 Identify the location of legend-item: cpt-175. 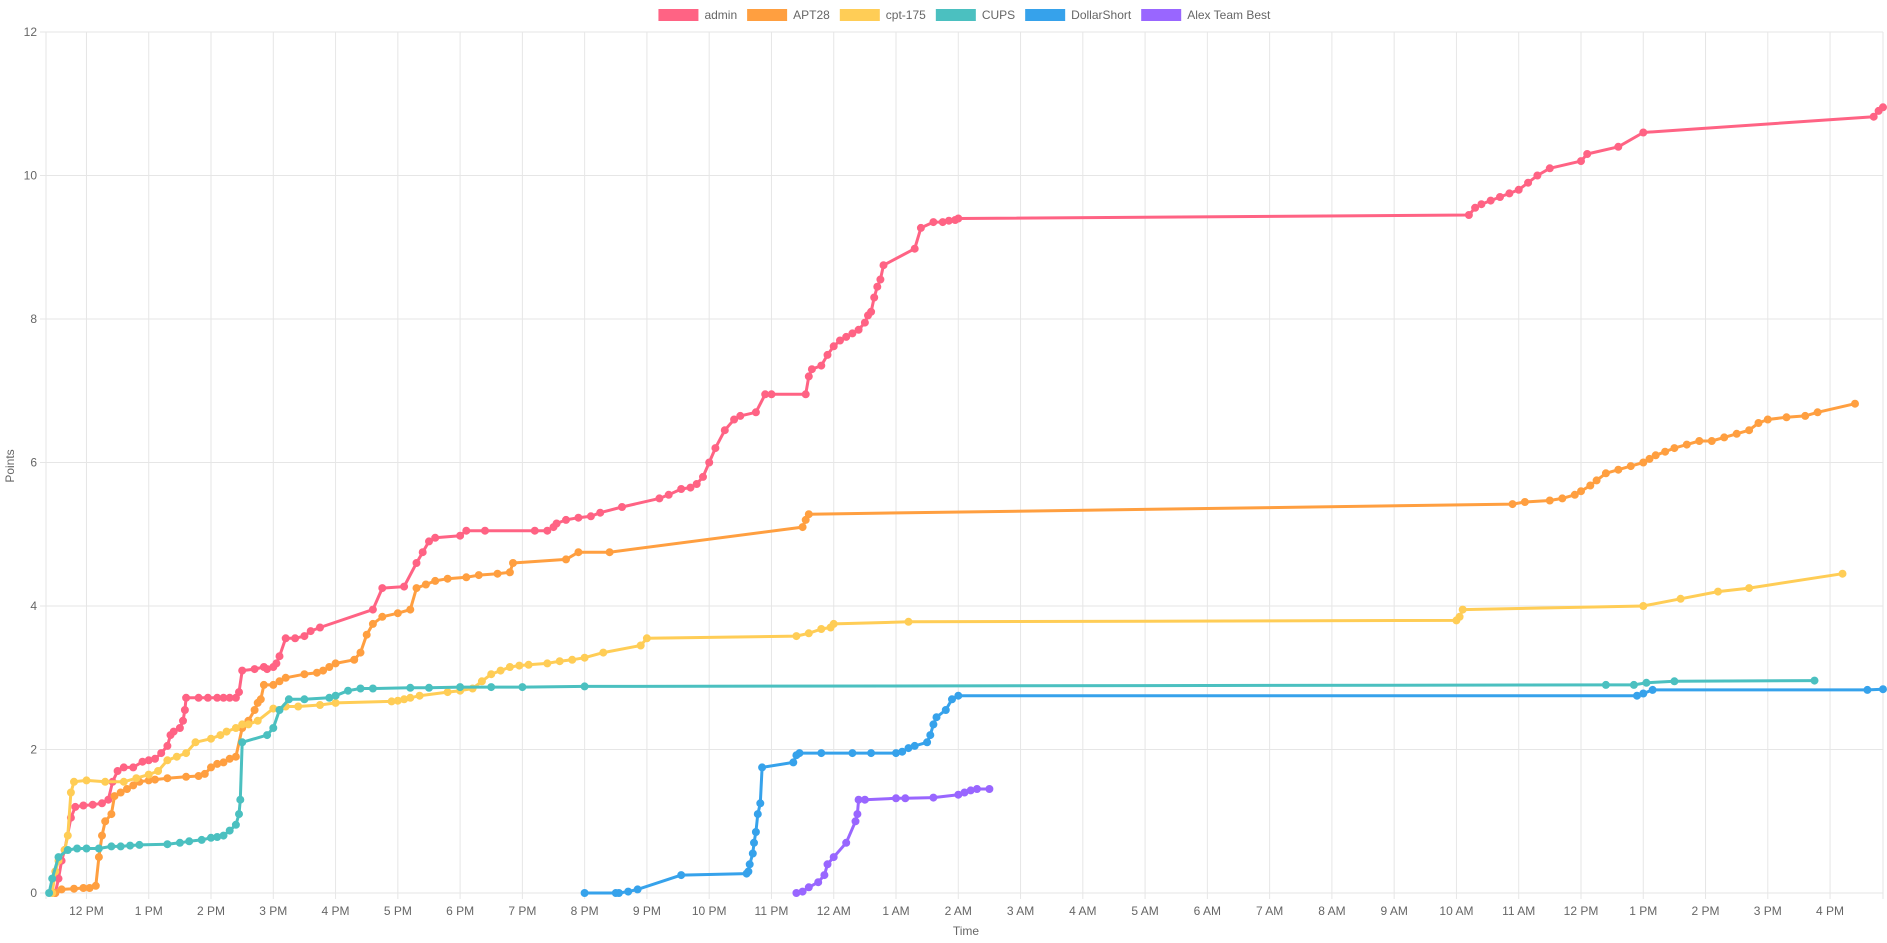
(882, 15).